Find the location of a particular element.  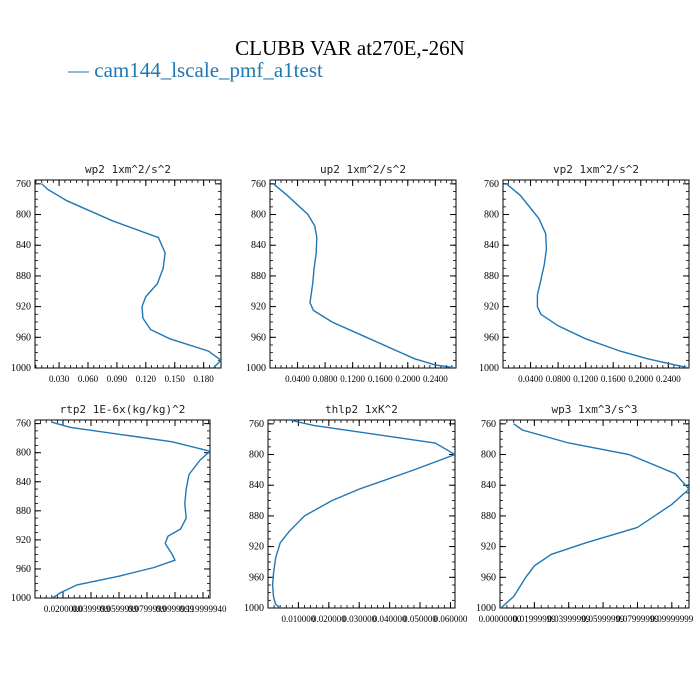

frame-rtp2 is located at coordinates (122, 509).